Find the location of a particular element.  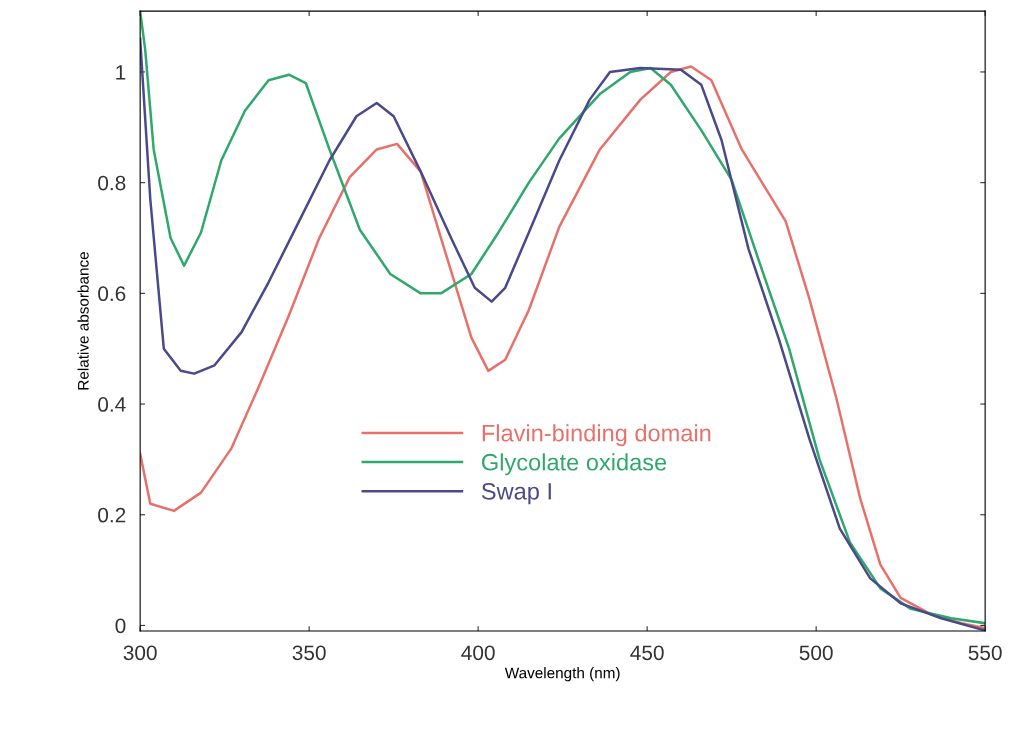

x-axis-title: Wavelength (nm) is located at coordinates (562, 674).